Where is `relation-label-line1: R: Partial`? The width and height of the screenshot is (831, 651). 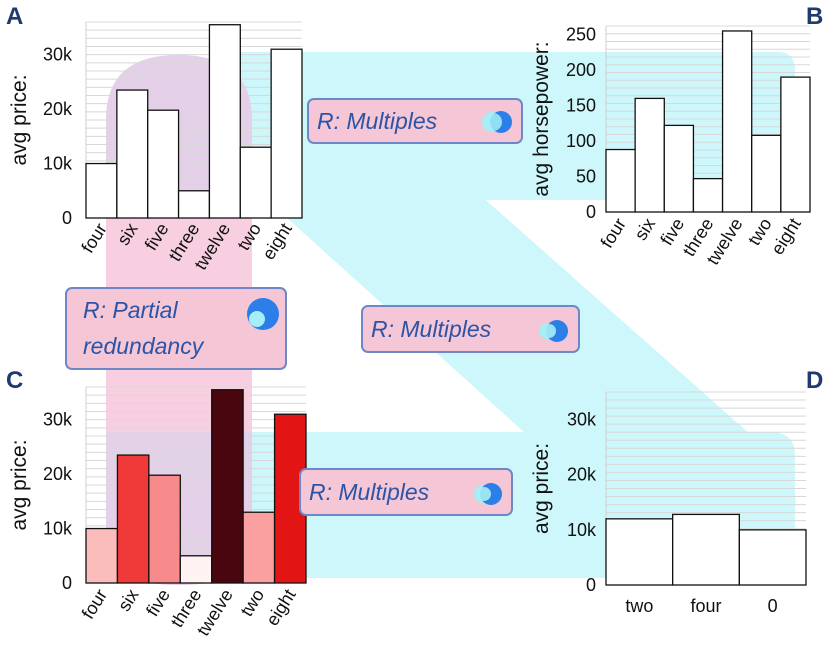 relation-label-line1: R: Partial is located at coordinates (130, 310).